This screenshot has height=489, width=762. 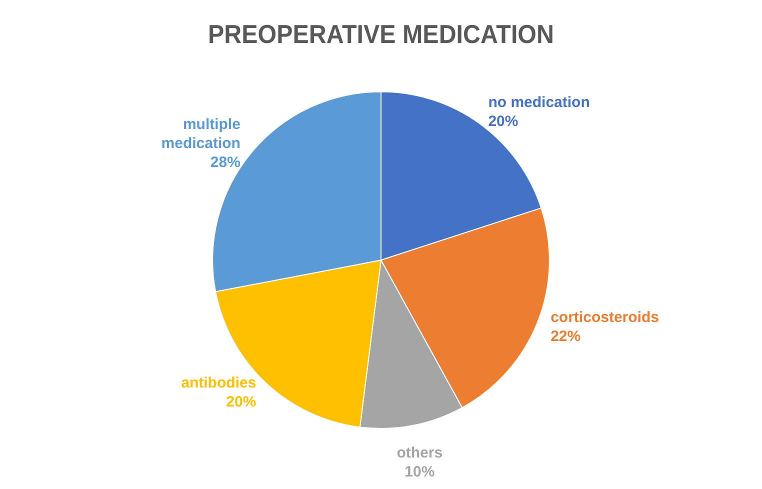 What do you see at coordinates (419, 471) in the screenshot?
I see `data-label: 10%` at bounding box center [419, 471].